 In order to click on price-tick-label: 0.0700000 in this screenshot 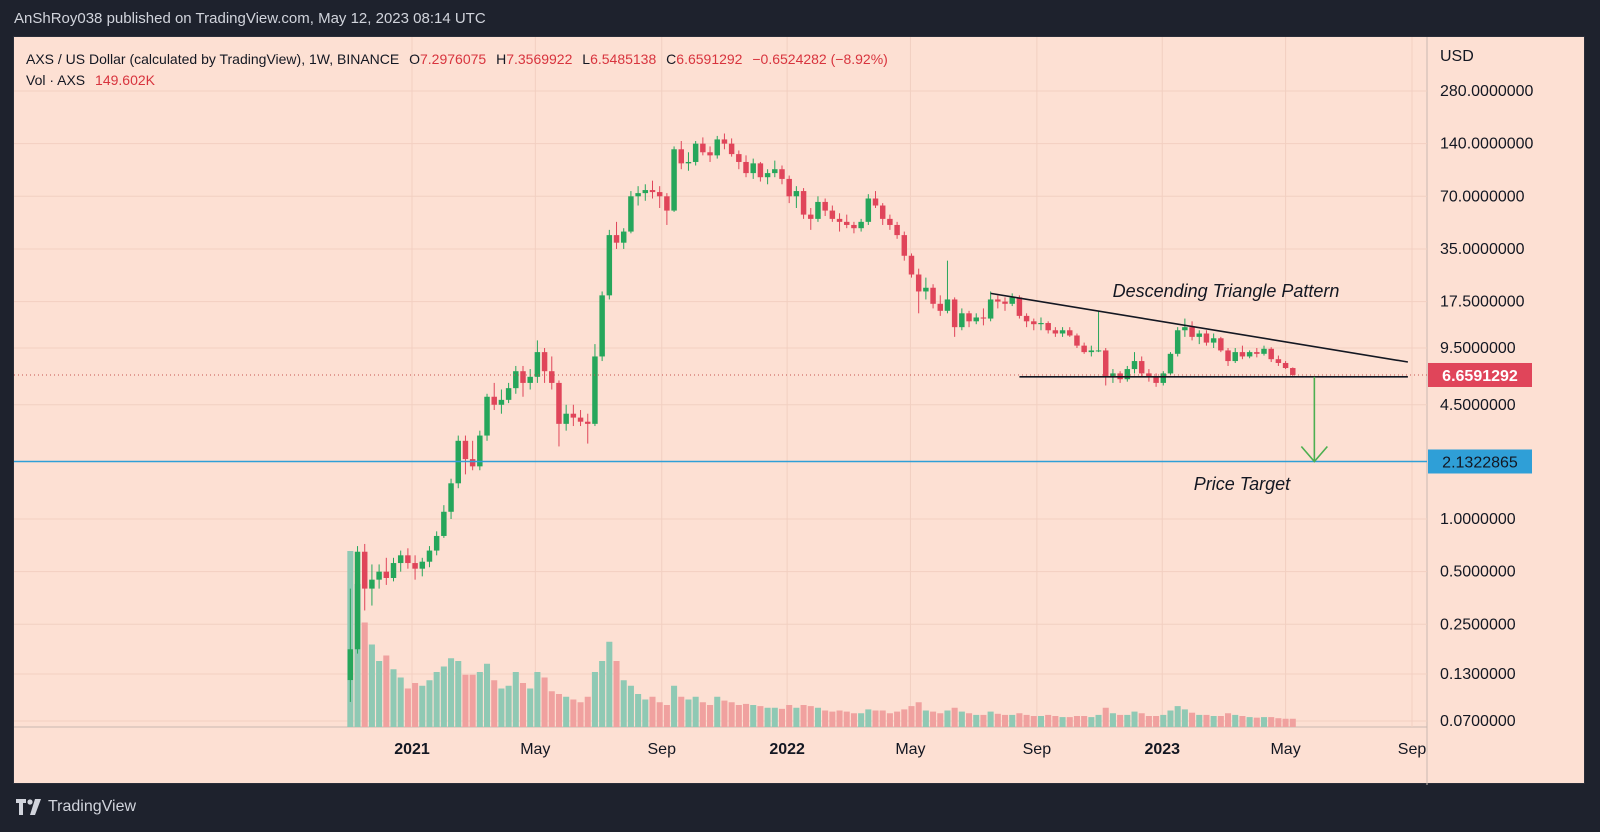, I will do `click(1478, 721)`.